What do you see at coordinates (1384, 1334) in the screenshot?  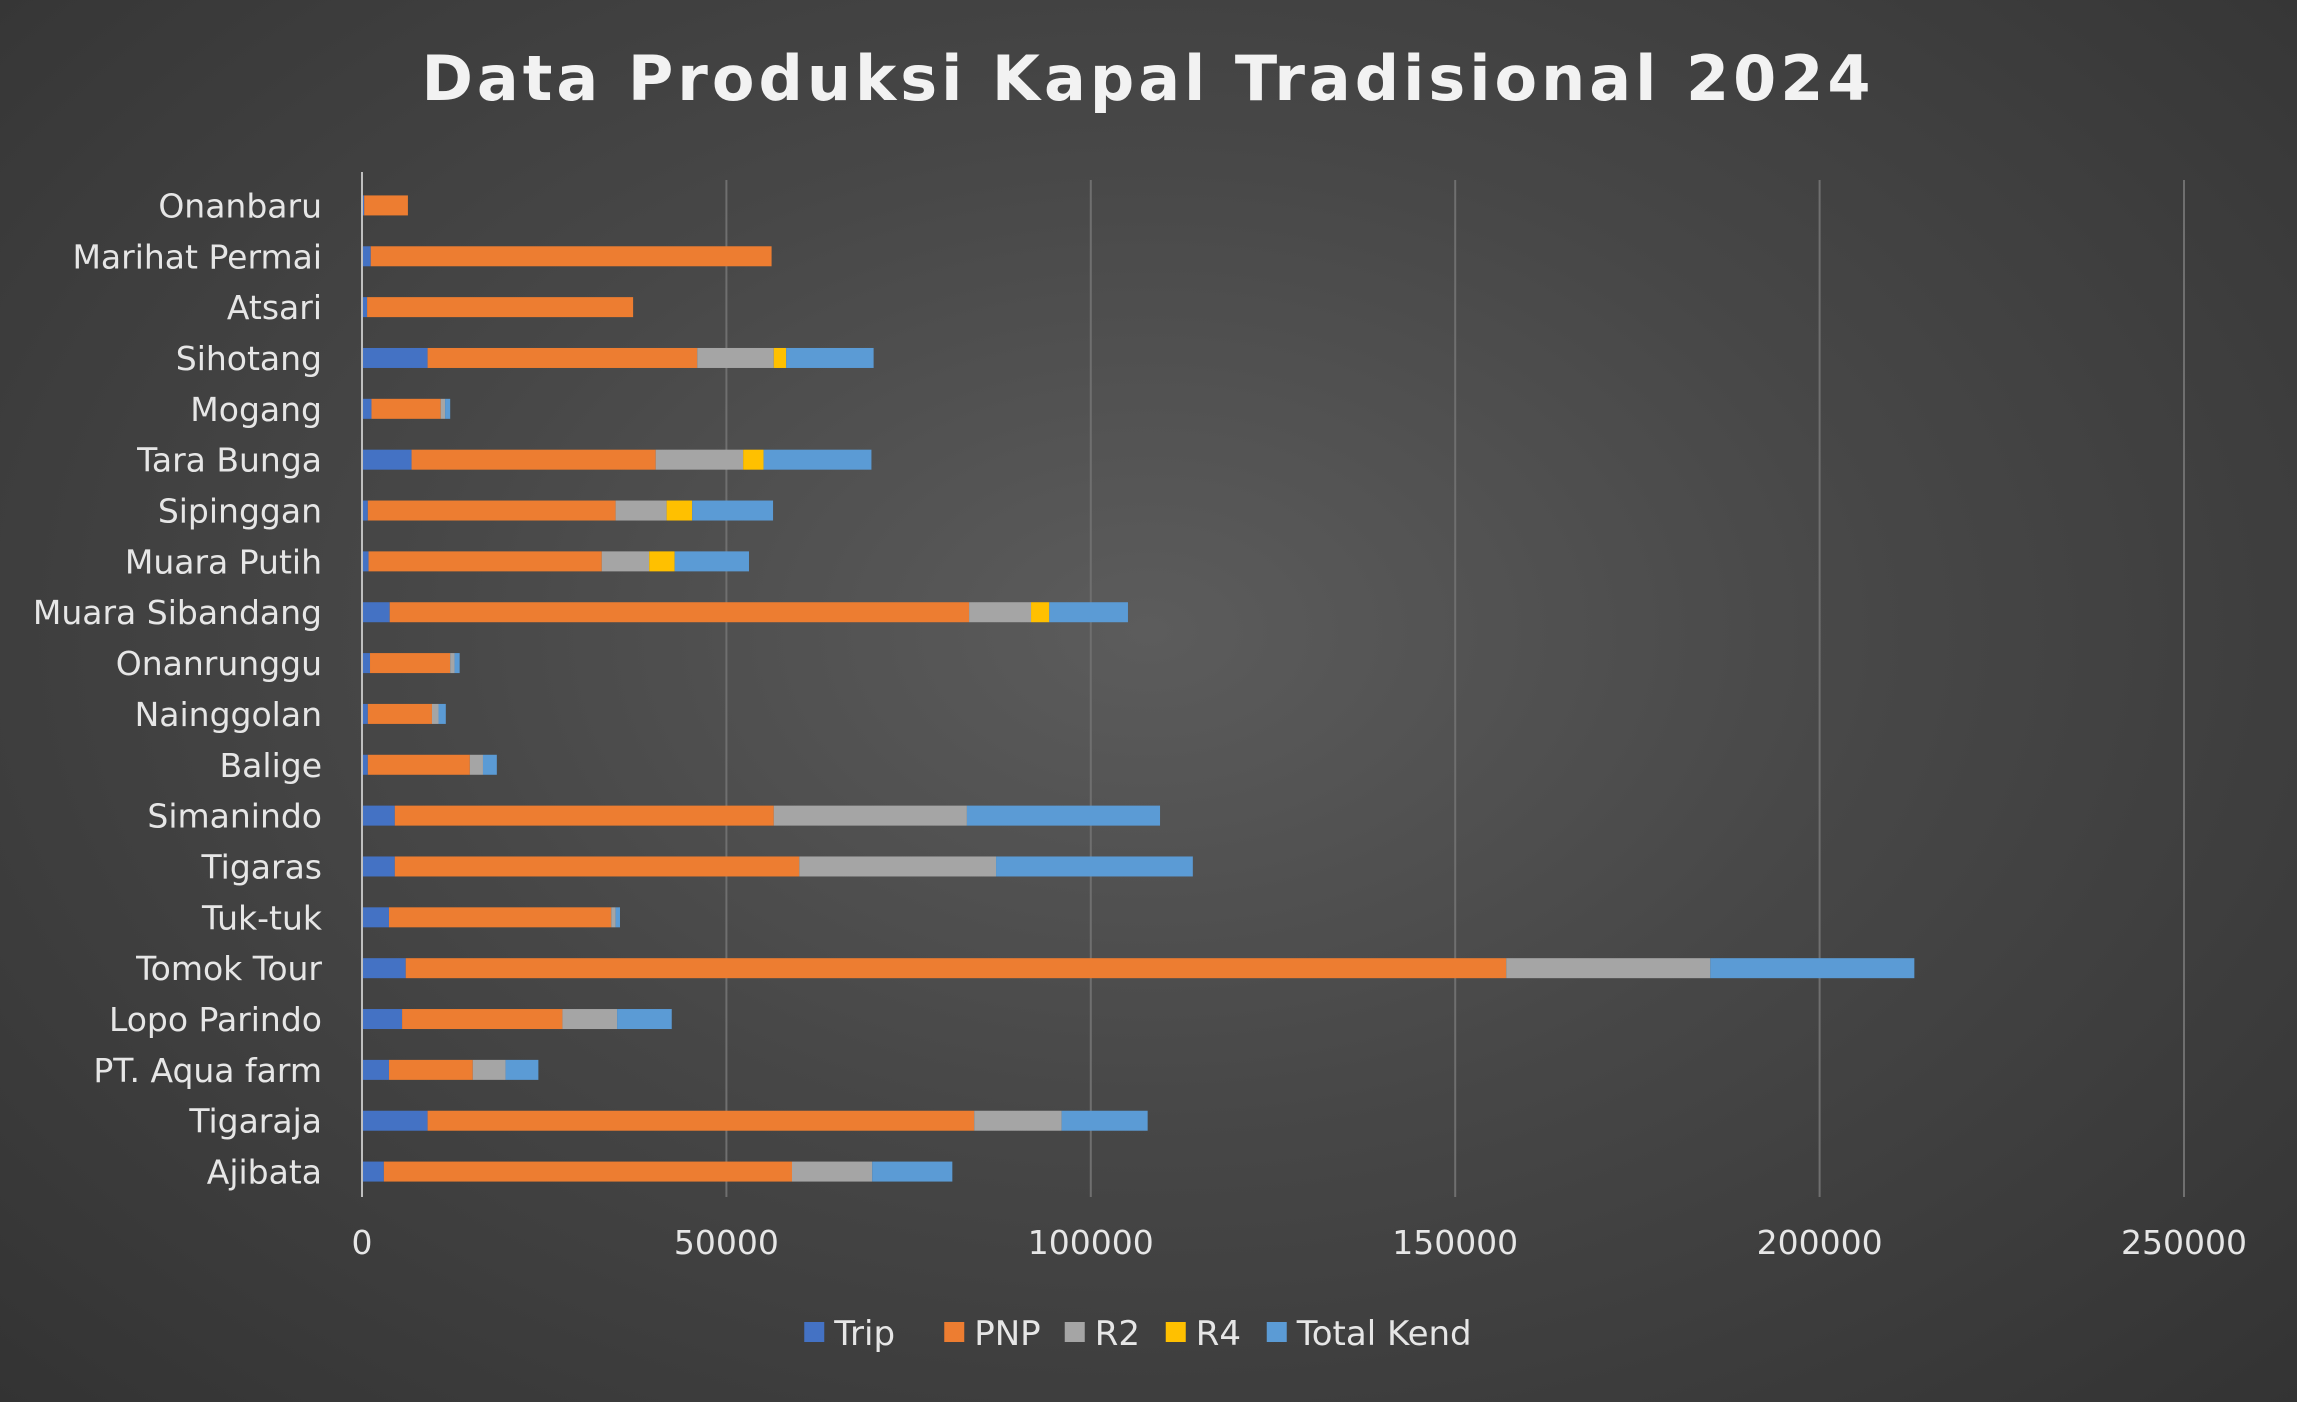 I see `legend-label: Total Kend` at bounding box center [1384, 1334].